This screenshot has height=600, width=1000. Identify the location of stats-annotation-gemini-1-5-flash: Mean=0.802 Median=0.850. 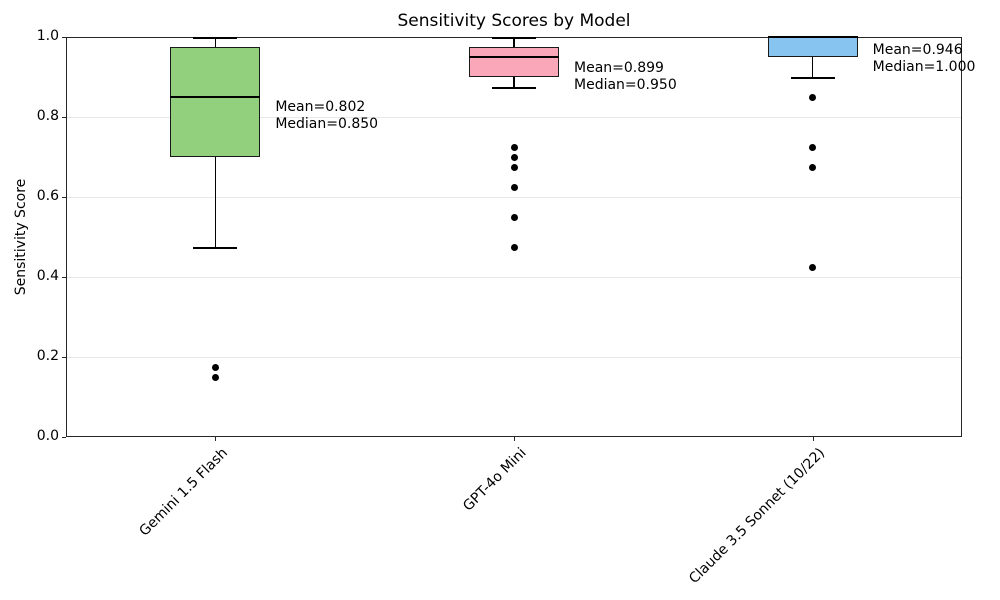
(326, 116).